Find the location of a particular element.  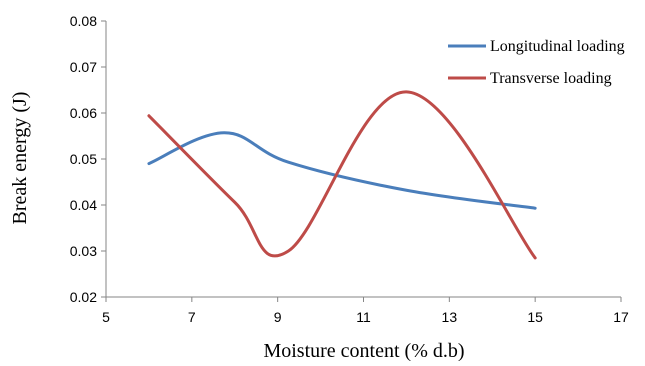

x-tick-label: 5 is located at coordinates (106, 317).